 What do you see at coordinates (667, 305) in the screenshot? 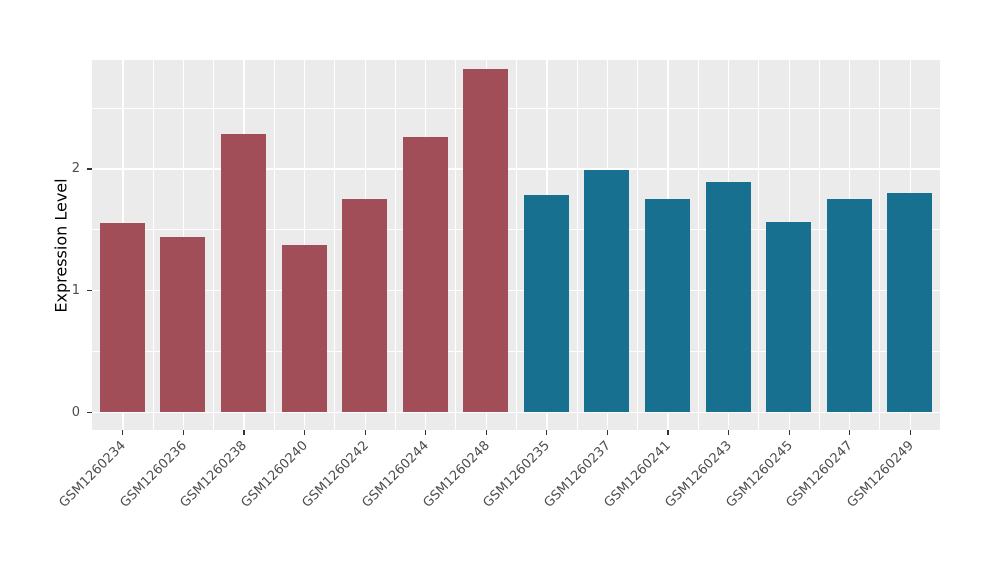
I see `bar-GSM1260241` at bounding box center [667, 305].